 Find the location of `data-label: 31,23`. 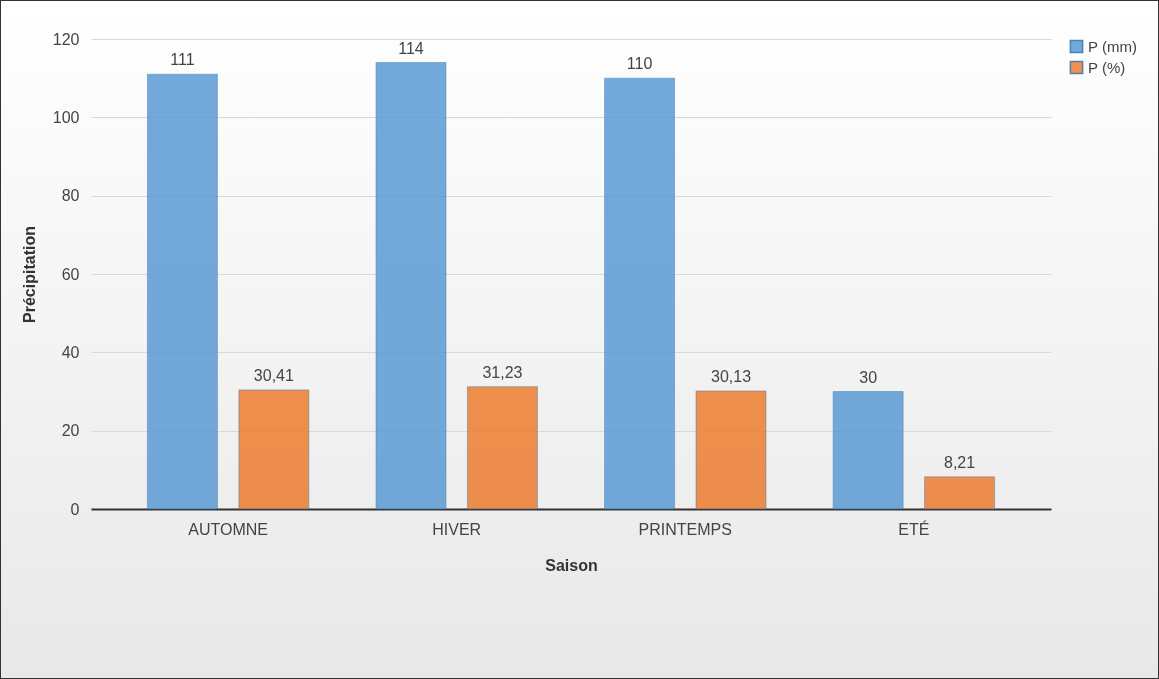

data-label: 31,23 is located at coordinates (502, 372).